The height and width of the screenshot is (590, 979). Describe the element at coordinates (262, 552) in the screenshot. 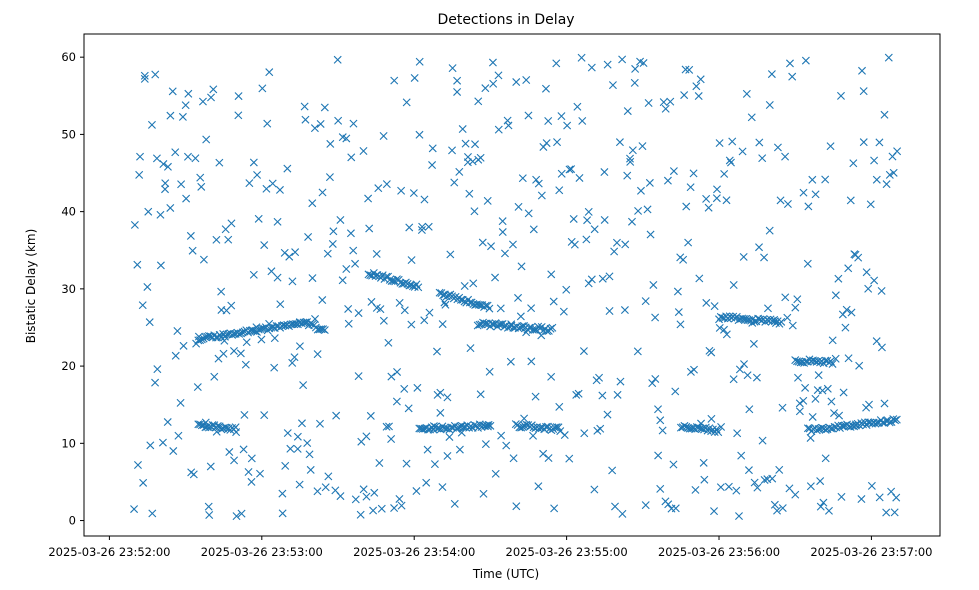

I see `x-tick-label: 2025-03-26 23:53:00` at that location.